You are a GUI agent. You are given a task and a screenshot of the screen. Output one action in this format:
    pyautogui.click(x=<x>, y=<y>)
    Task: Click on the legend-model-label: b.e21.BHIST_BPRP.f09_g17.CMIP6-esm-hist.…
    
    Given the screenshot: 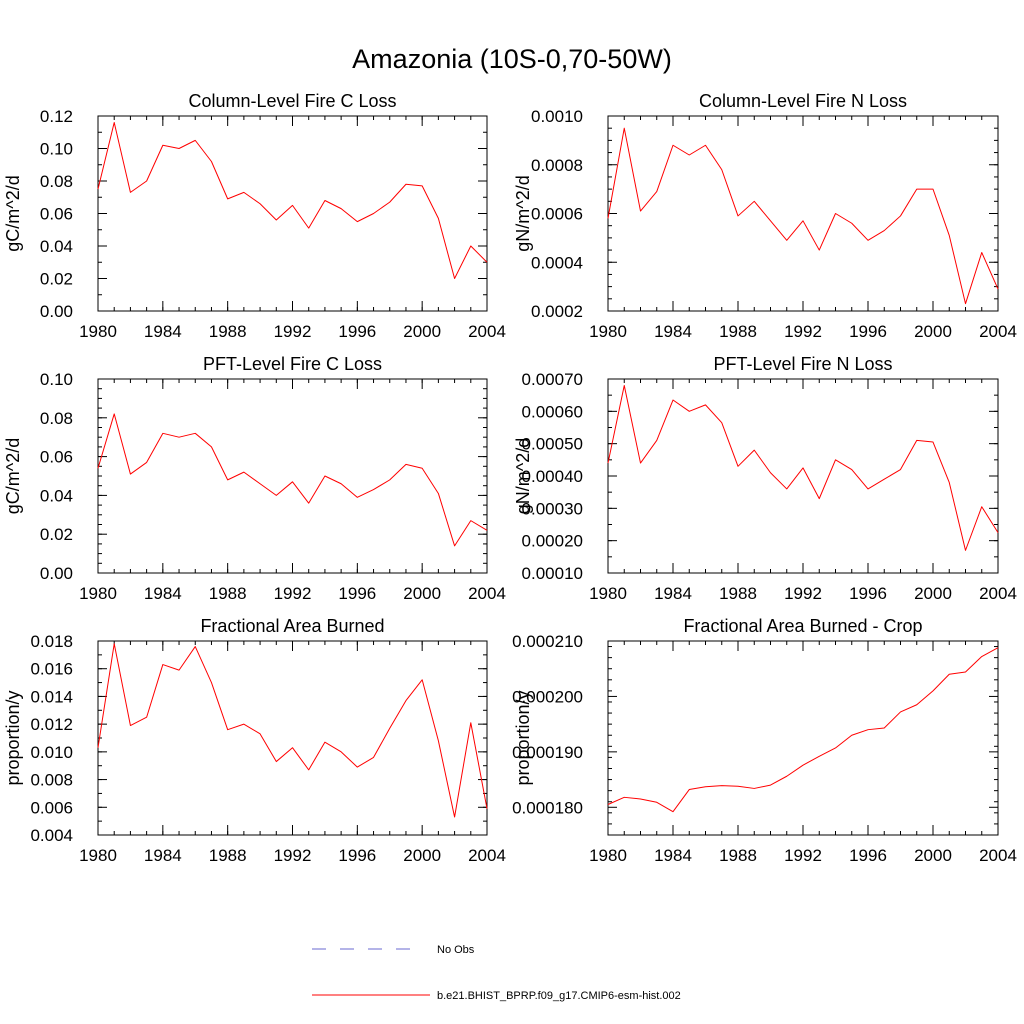 What is the action you would take?
    pyautogui.click(x=559, y=996)
    